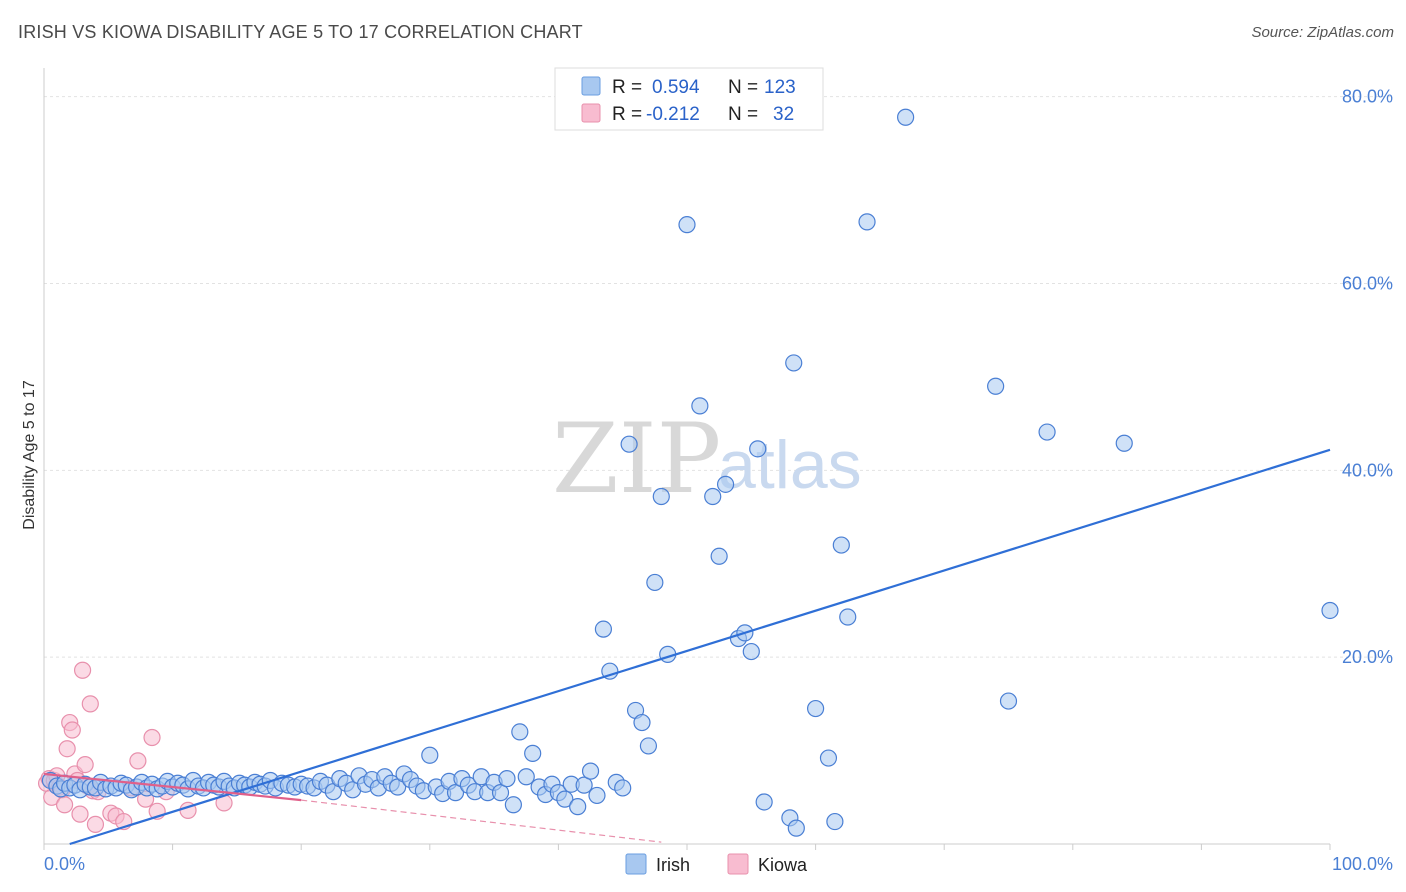 This screenshot has width=1406, height=892. I want to click on y-axis-title: Disability Age 5 to 17, so click(29, 455).